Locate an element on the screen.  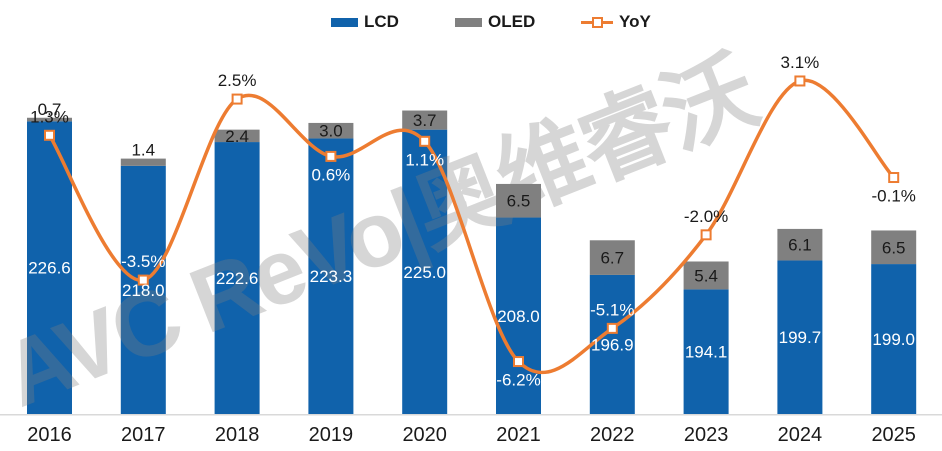
x-tick-2023: 2023 is located at coordinates (706, 435).